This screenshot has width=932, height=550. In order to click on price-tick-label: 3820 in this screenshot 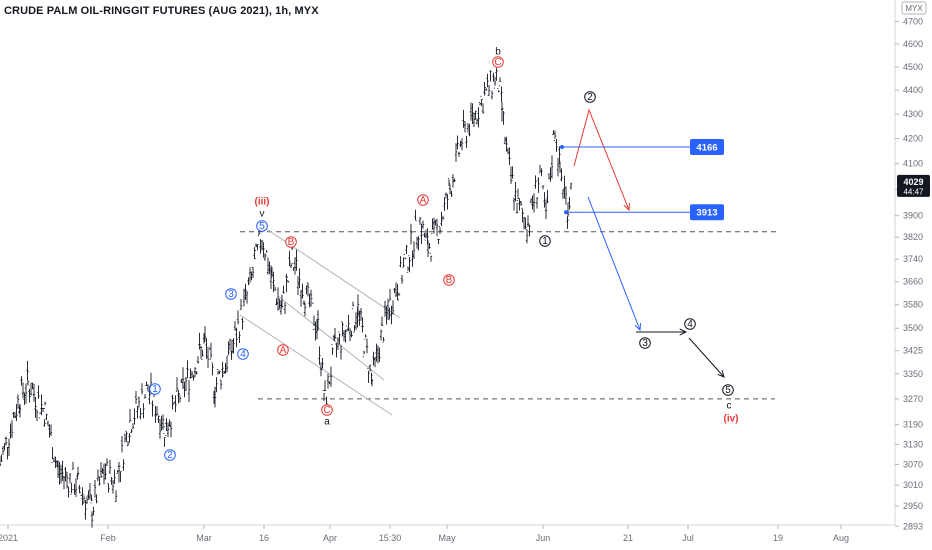, I will do `click(913, 237)`.